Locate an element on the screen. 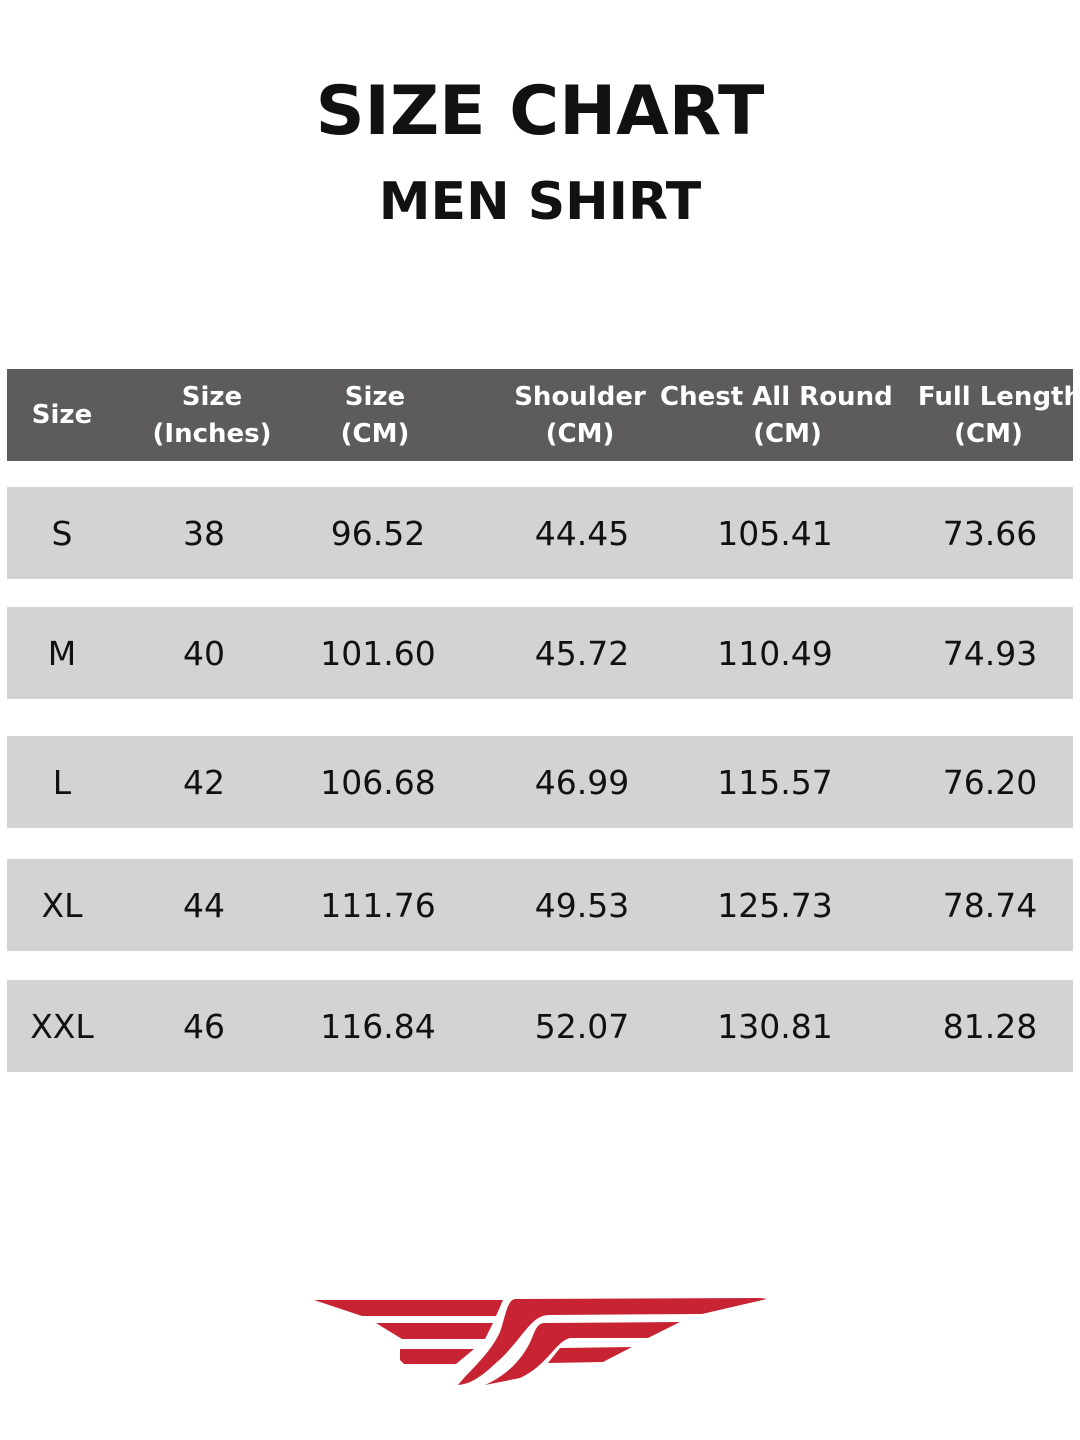 Image resolution: width=1080 pixels, height=1440 pixels. page-title: SIZE CHART is located at coordinates (540, 111).